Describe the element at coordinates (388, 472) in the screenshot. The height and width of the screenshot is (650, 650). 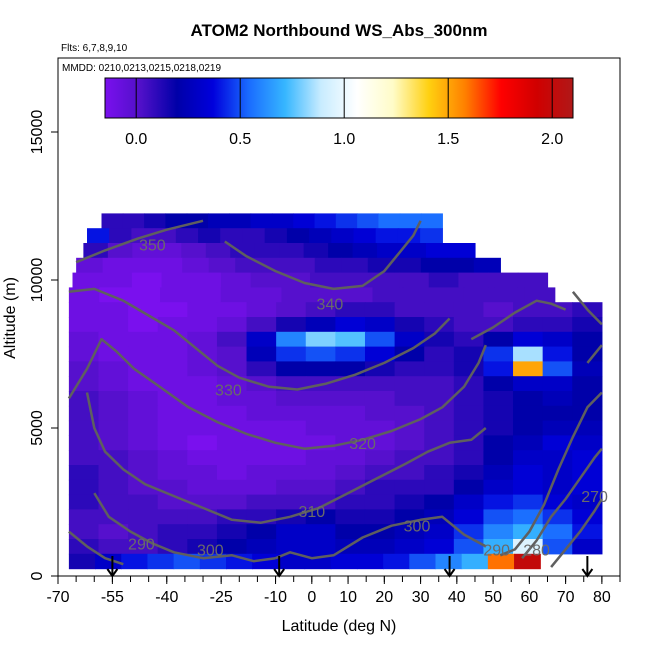
I see `contour-line` at that location.